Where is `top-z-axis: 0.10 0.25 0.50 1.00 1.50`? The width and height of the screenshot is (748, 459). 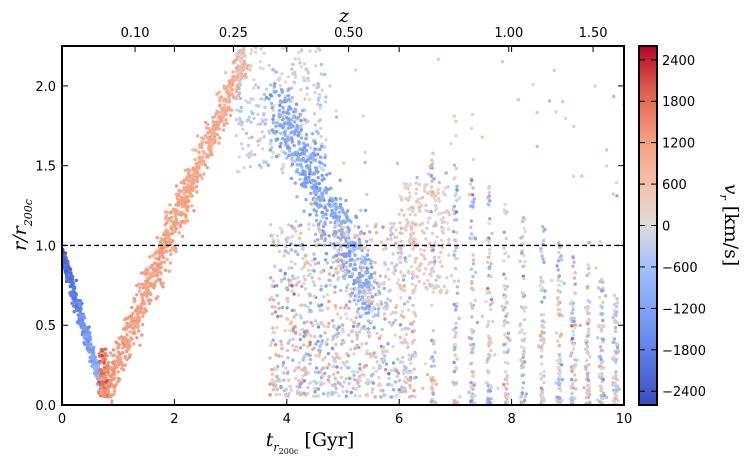 top-z-axis: 0.10 0.25 0.50 1.00 1.50 is located at coordinates (364, 39).